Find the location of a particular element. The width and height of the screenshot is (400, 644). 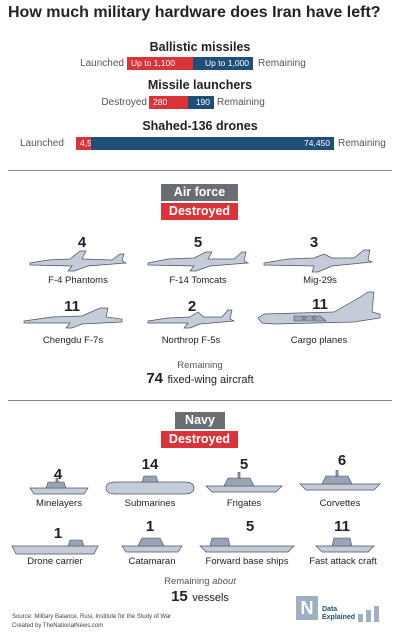

ballistic-right-label: Remaining is located at coordinates (282, 63).